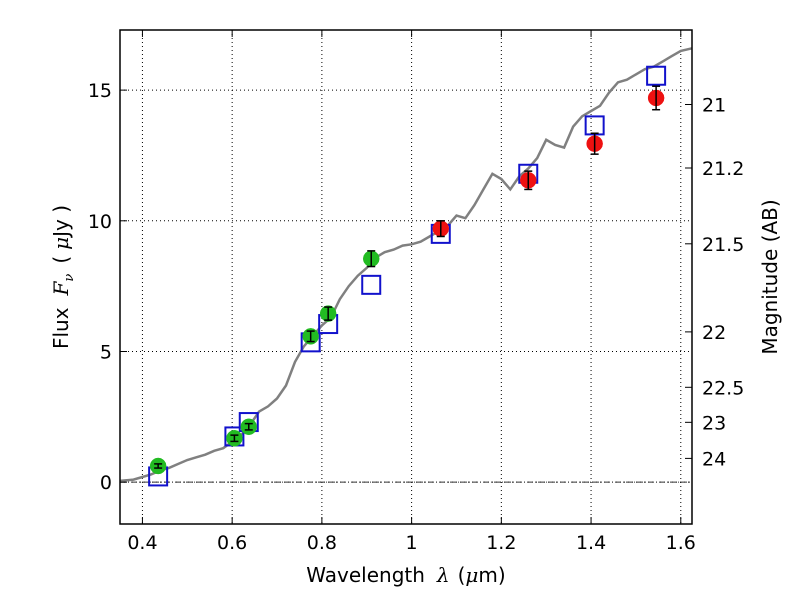 Image resolution: width=800 pixels, height=600 pixels. I want to click on x-tick-label: 0.4, so click(142, 543).